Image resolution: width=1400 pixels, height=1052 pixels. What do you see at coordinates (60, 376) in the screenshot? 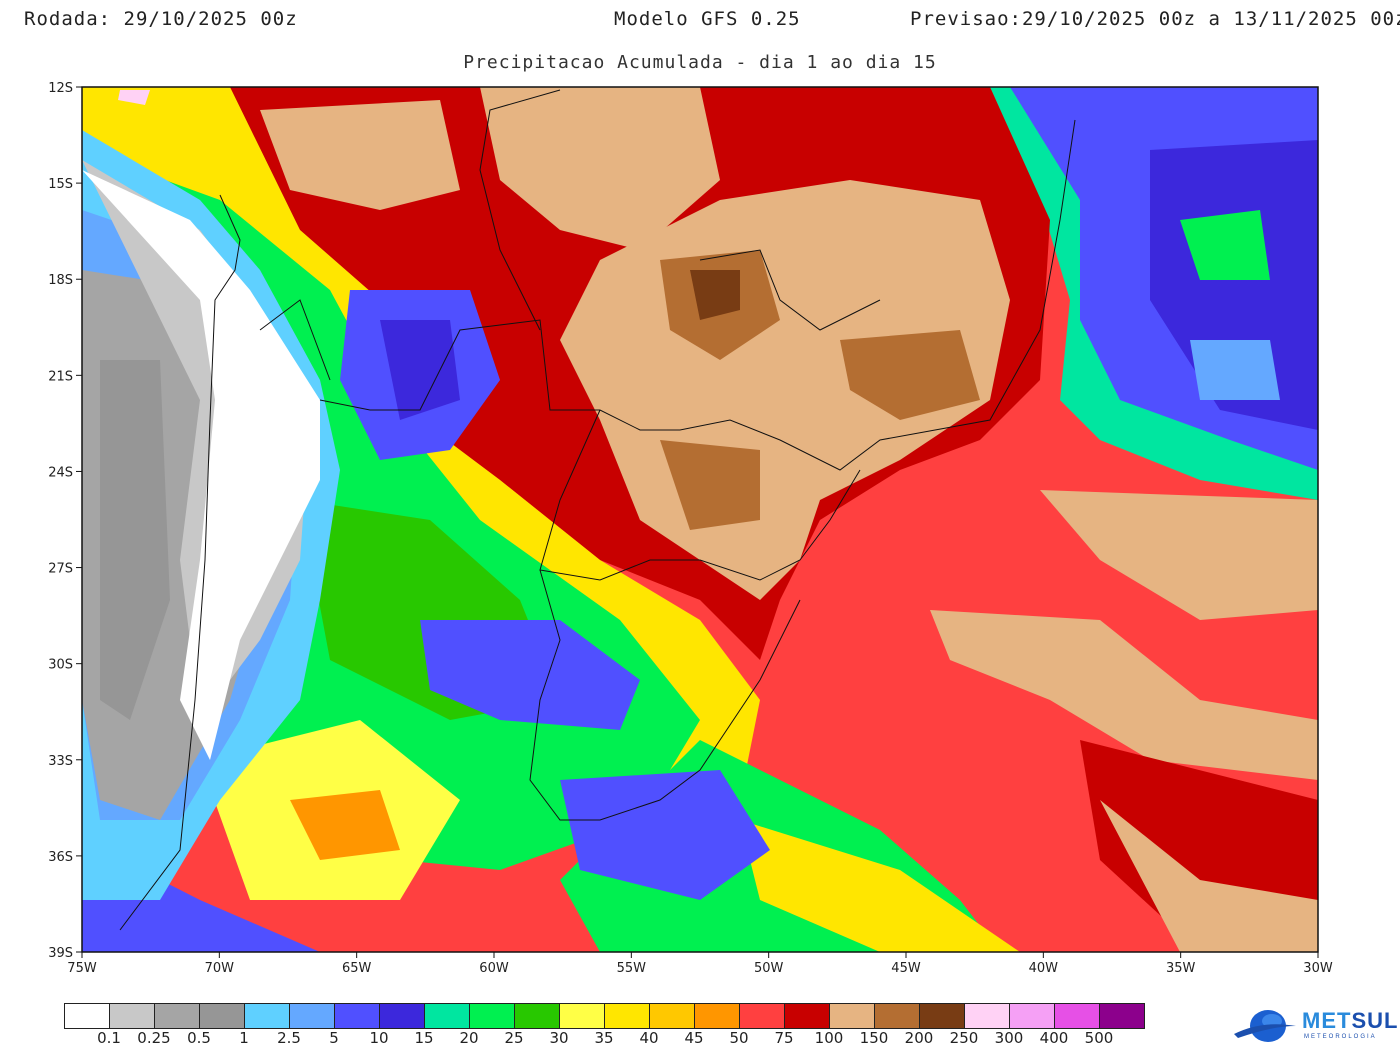
I see `lat-label: 21S` at bounding box center [60, 376].